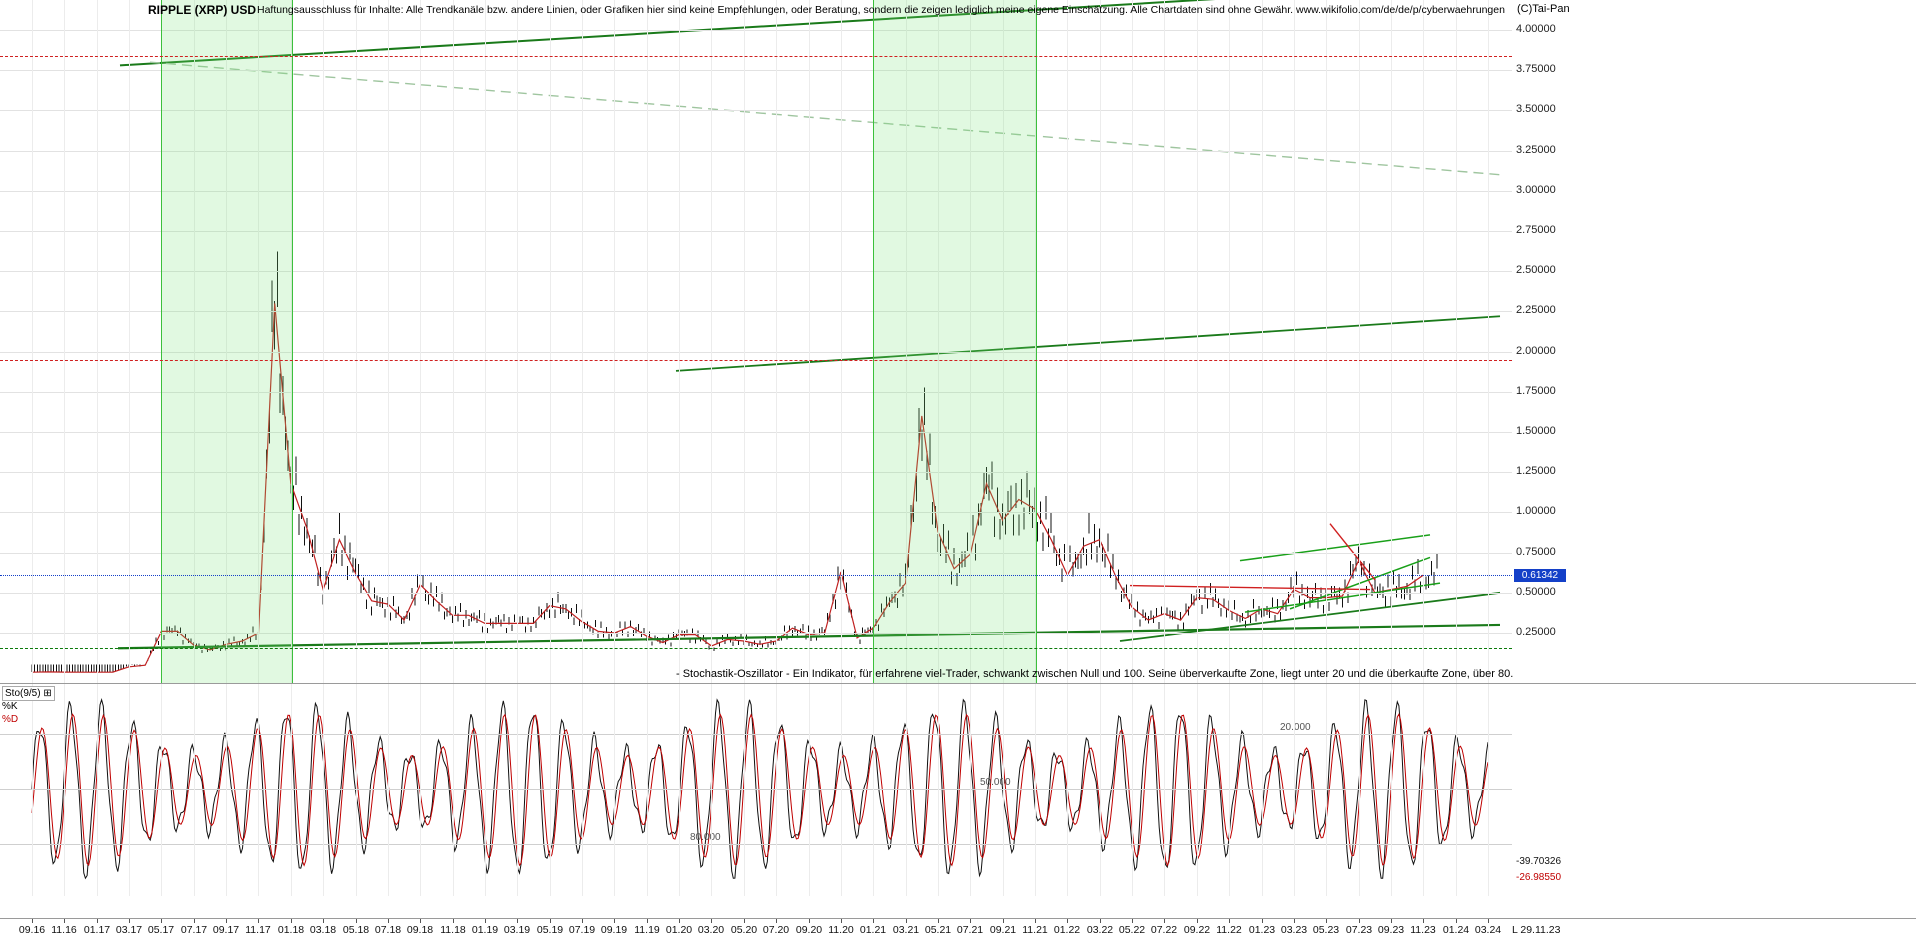 The width and height of the screenshot is (1916, 949). Describe the element at coordinates (10, 719) in the screenshot. I see `indicator-d-label: %D` at that location.